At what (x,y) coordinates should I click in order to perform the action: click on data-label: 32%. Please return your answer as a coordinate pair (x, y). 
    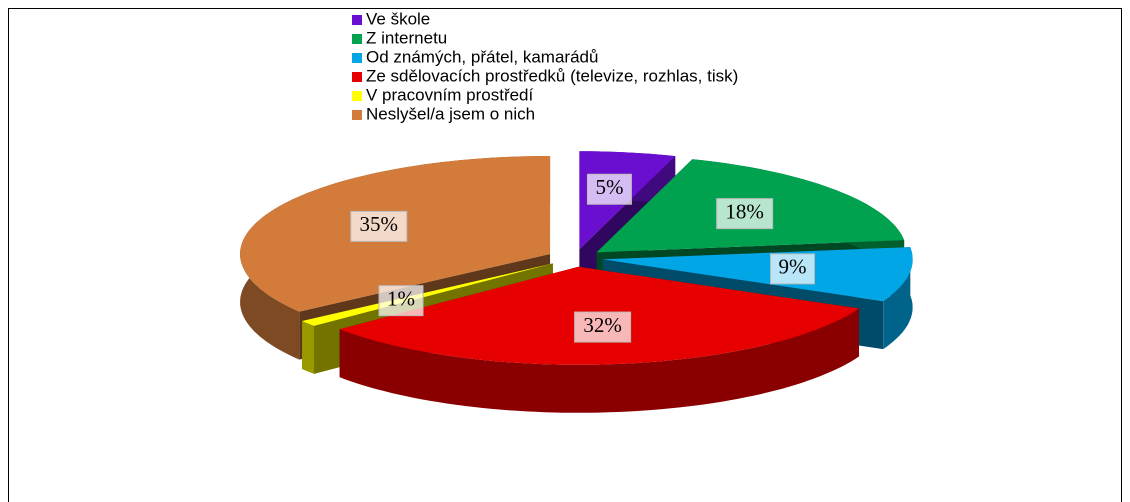
    Looking at the image, I should click on (602, 325).